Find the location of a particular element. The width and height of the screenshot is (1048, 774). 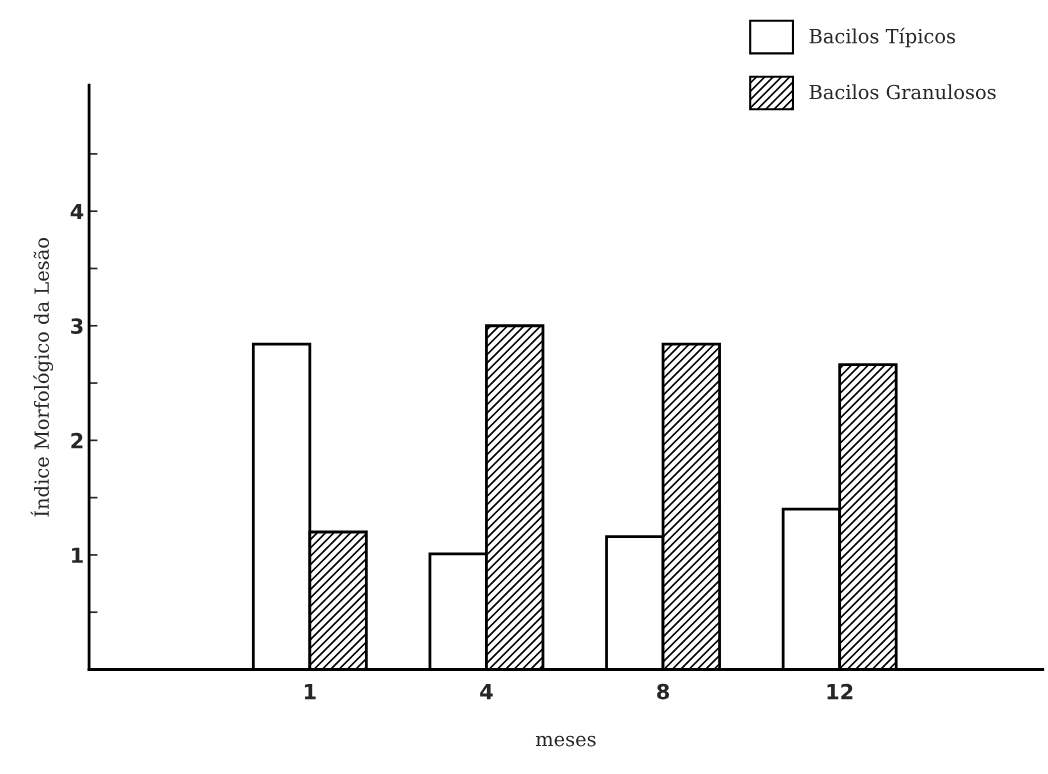

y-tick-label: 4 is located at coordinates (77, 211).